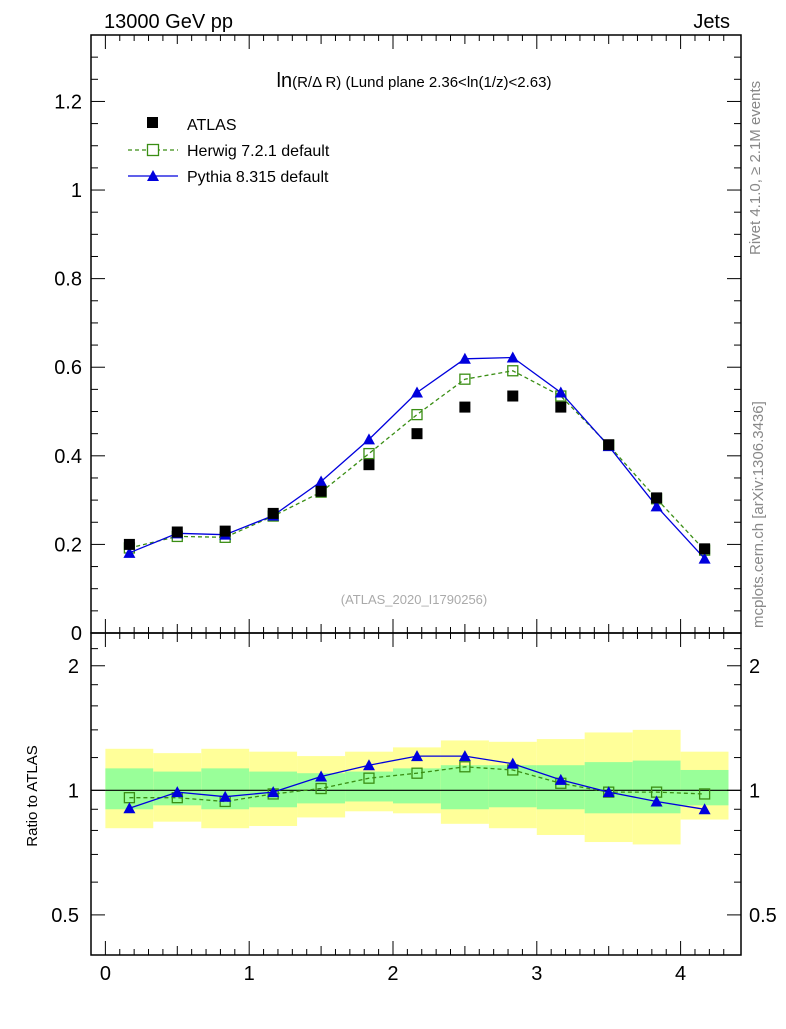 This screenshot has height=1029, width=786. I want to click on analysis-watermark: (ATLAS_2020_I1790256), so click(414, 599).